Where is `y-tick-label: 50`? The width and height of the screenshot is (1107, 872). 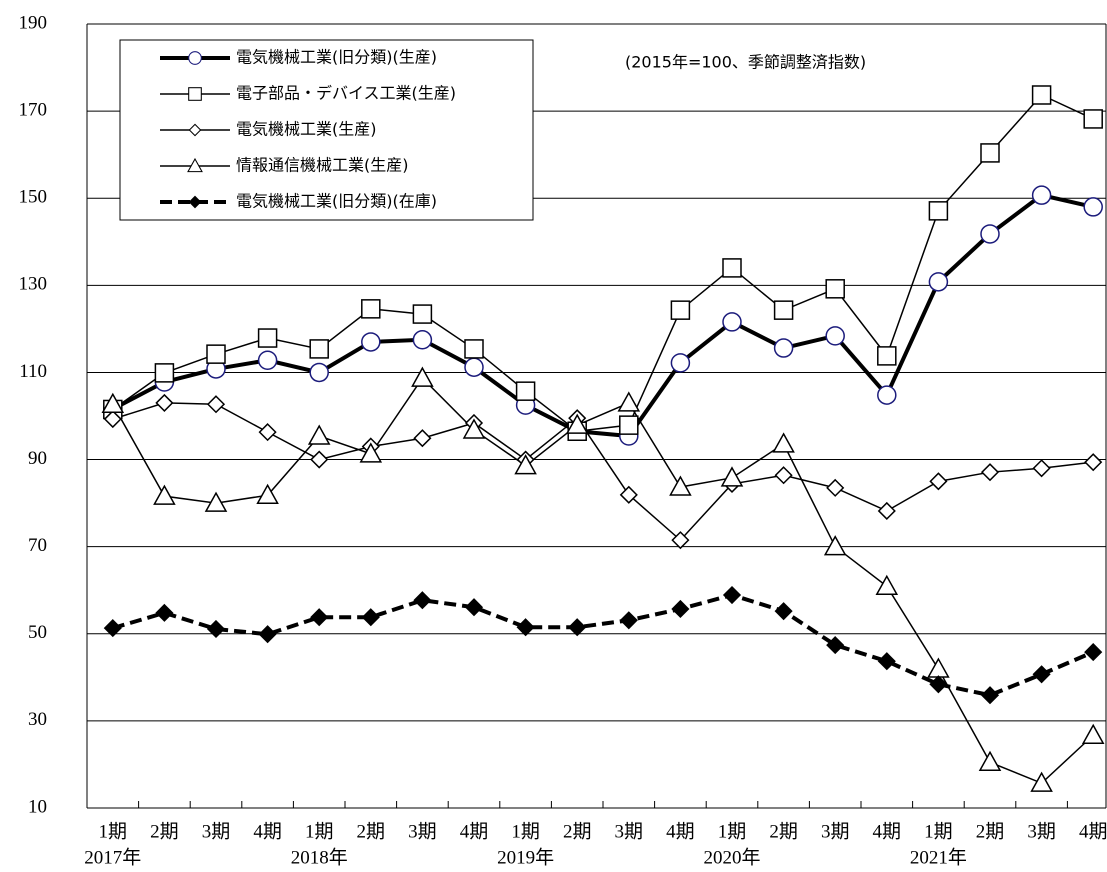 y-tick-label: 50 is located at coordinates (37, 632).